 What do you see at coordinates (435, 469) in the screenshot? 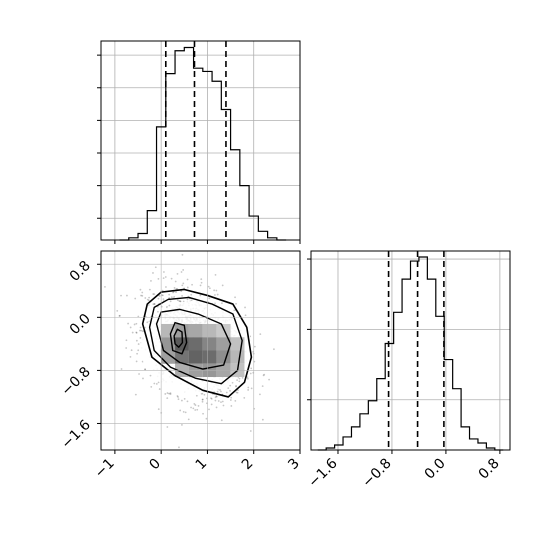
I see `x-tick-label: 0.0` at bounding box center [435, 469].